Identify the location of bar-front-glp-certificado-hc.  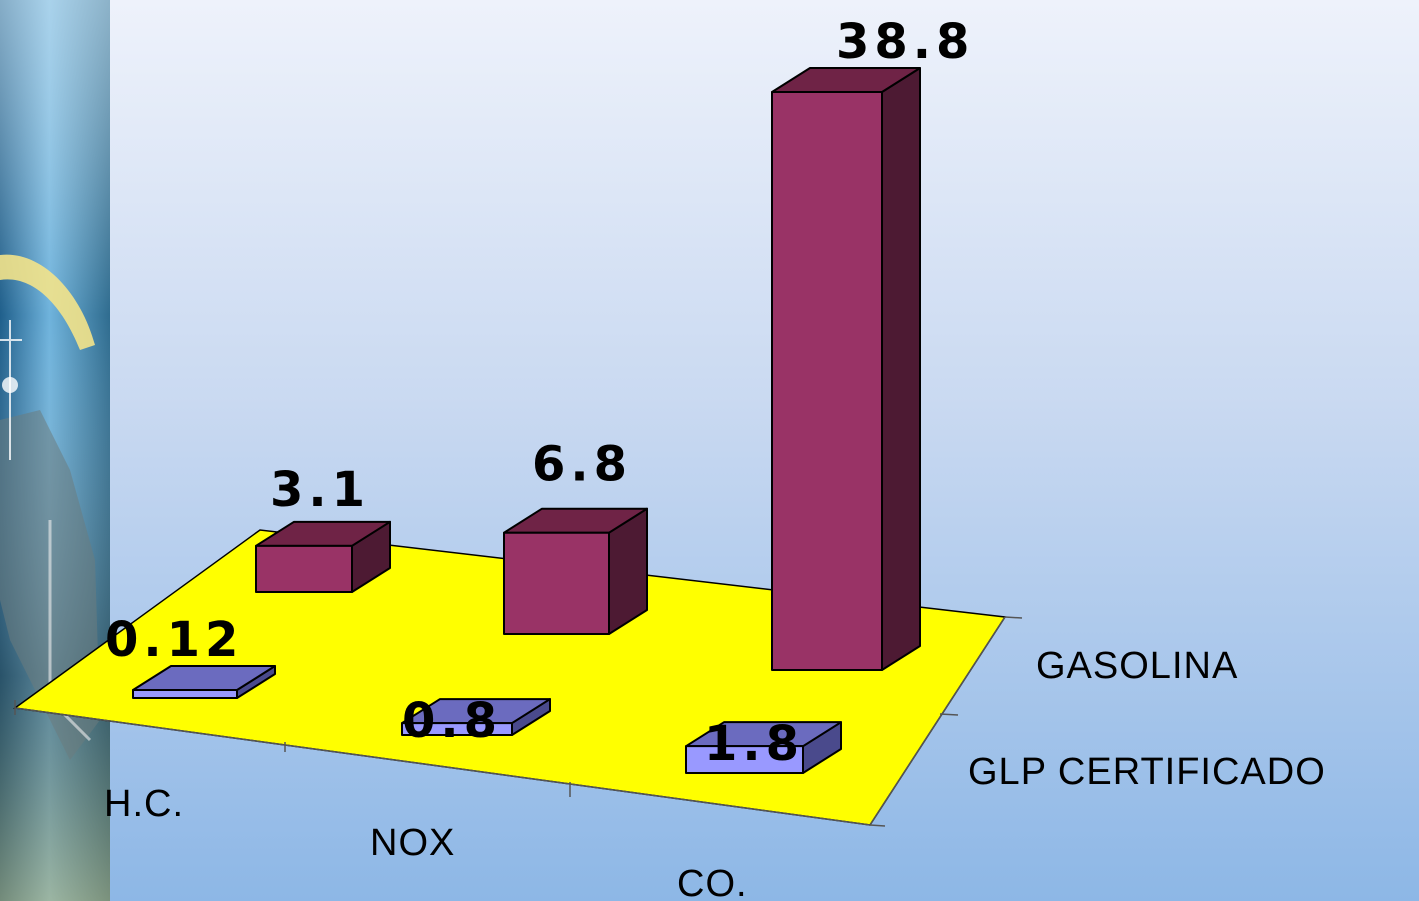
(185, 694).